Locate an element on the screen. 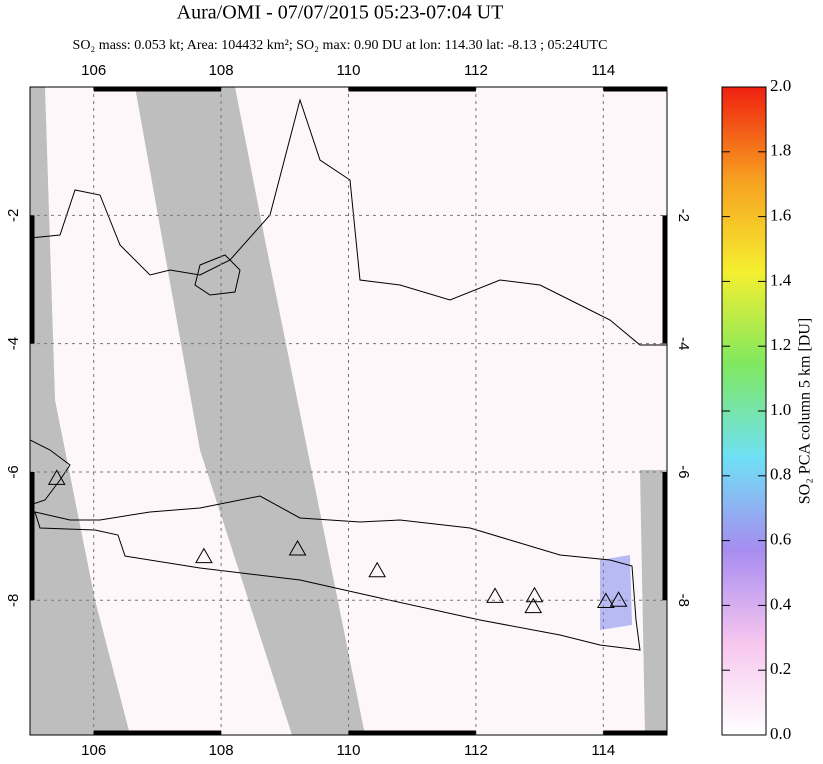  title: Aura/OMI - 07/07/2015 05:23-07:04 UT is located at coordinates (340, 13).